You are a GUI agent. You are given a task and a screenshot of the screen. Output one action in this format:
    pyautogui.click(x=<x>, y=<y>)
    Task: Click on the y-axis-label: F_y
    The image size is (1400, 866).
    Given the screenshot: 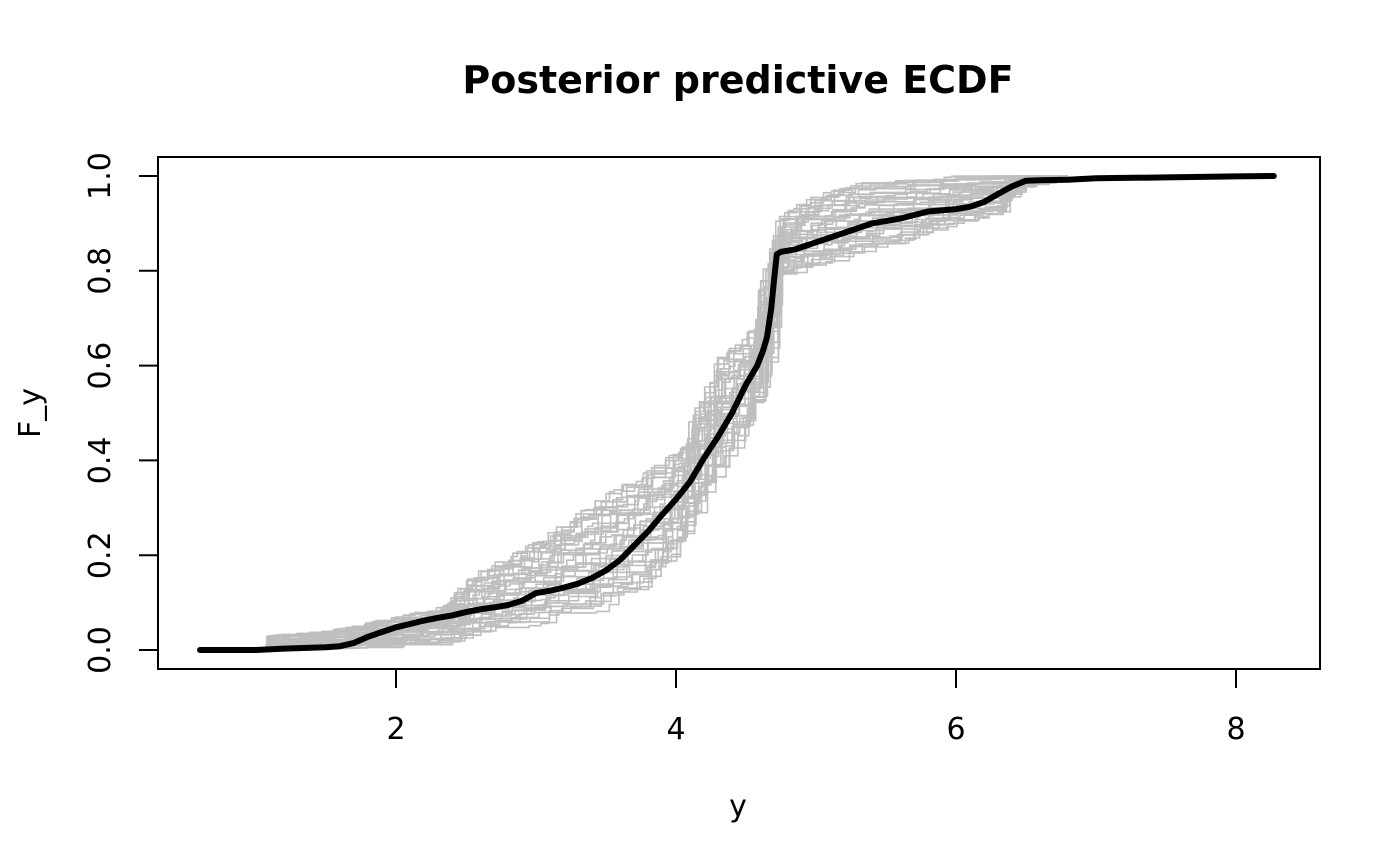 What is the action you would take?
    pyautogui.click(x=30, y=413)
    